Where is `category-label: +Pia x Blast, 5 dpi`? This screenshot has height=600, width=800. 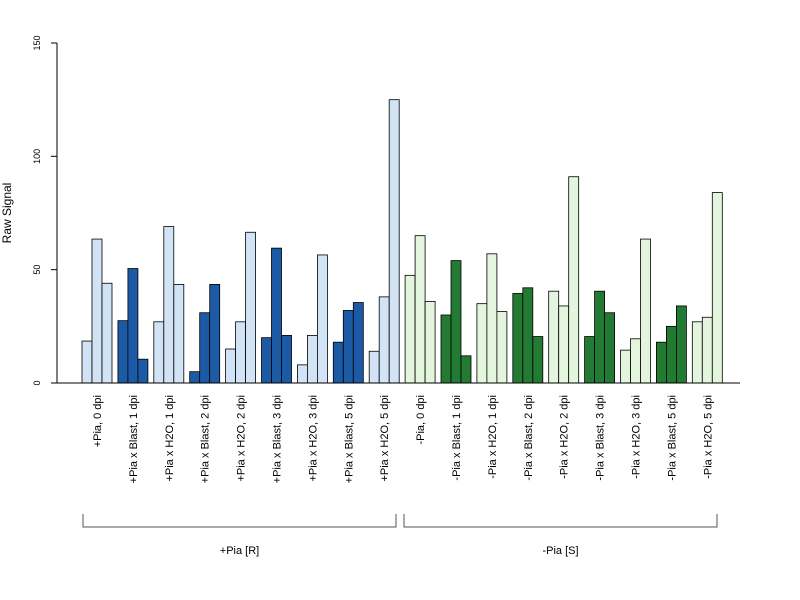
category-label: +Pia x Blast, 5 dpi is located at coordinates (349, 439).